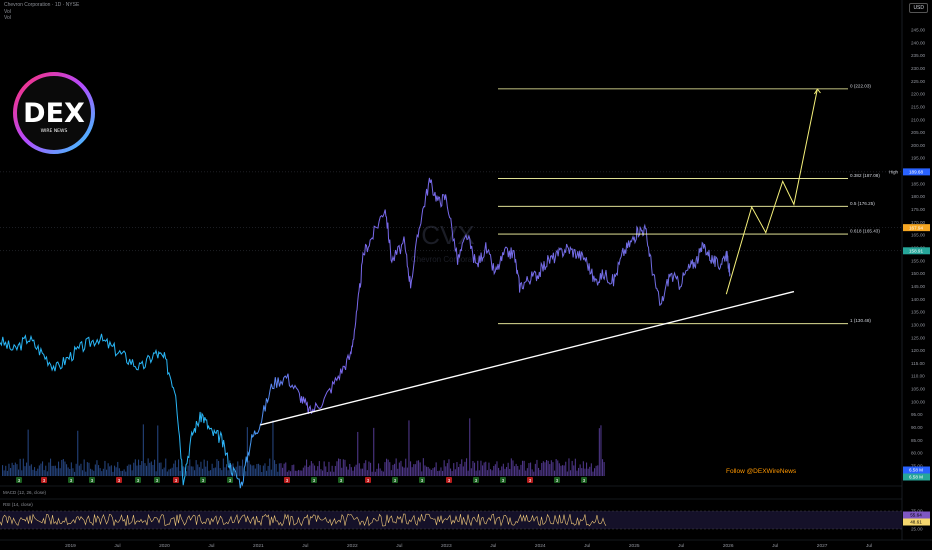 The height and width of the screenshot is (550, 932). I want to click on y-tick-label: 240.00, so click(918, 42).